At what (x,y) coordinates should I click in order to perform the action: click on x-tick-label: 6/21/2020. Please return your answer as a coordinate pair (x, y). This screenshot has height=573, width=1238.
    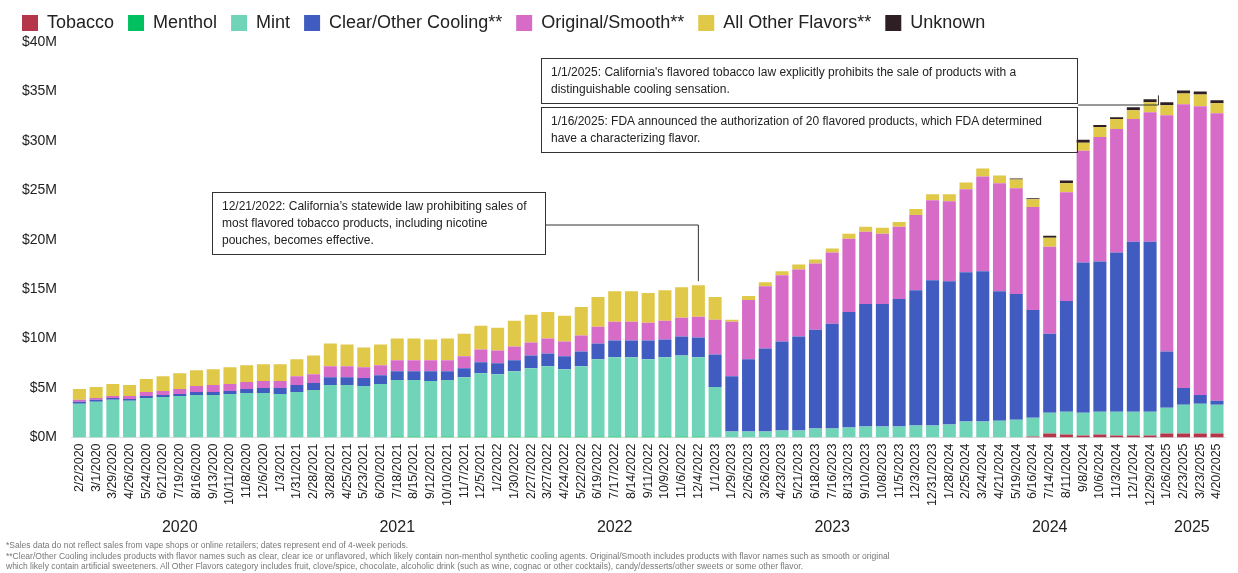
    Looking at the image, I should click on (162, 471).